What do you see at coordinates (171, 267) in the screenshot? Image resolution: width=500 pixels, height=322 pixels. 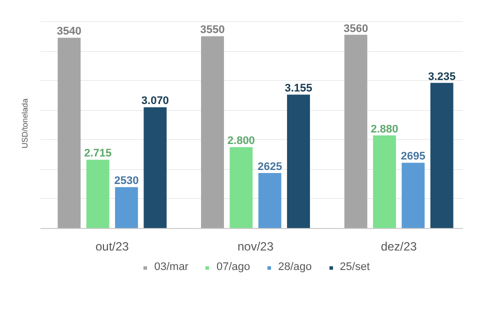 I see `legend-label: 03/mar` at bounding box center [171, 267].